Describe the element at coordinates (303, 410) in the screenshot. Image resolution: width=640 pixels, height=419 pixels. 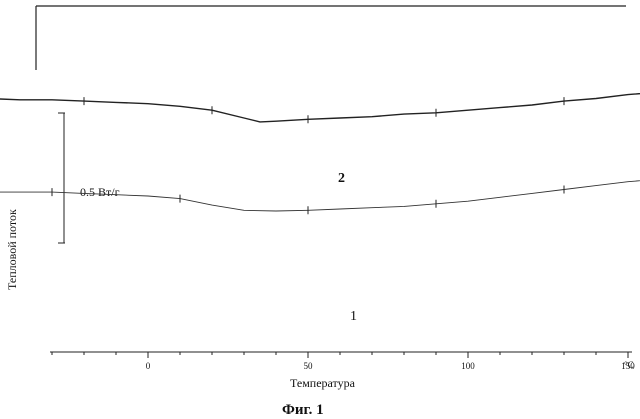
I see `figure-caption: Фиг. 1` at that location.